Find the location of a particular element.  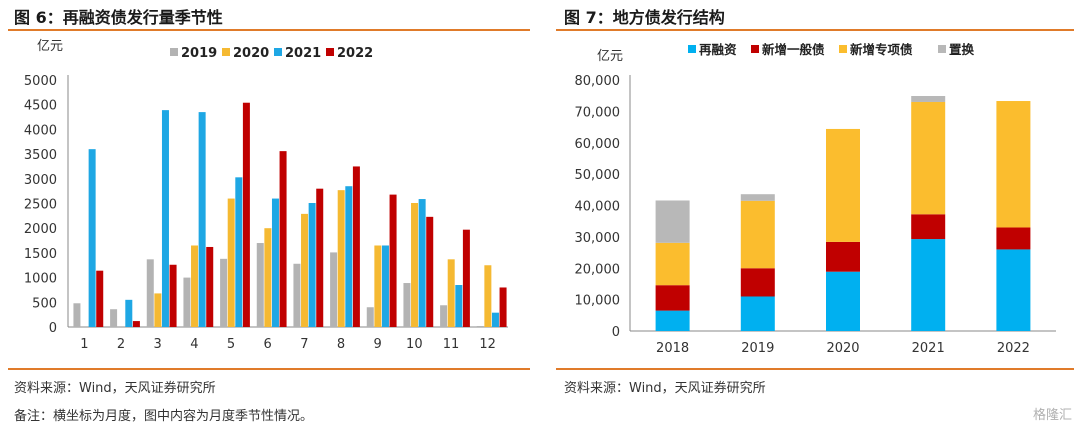

legend-label: 新增一般债 is located at coordinates (793, 49).